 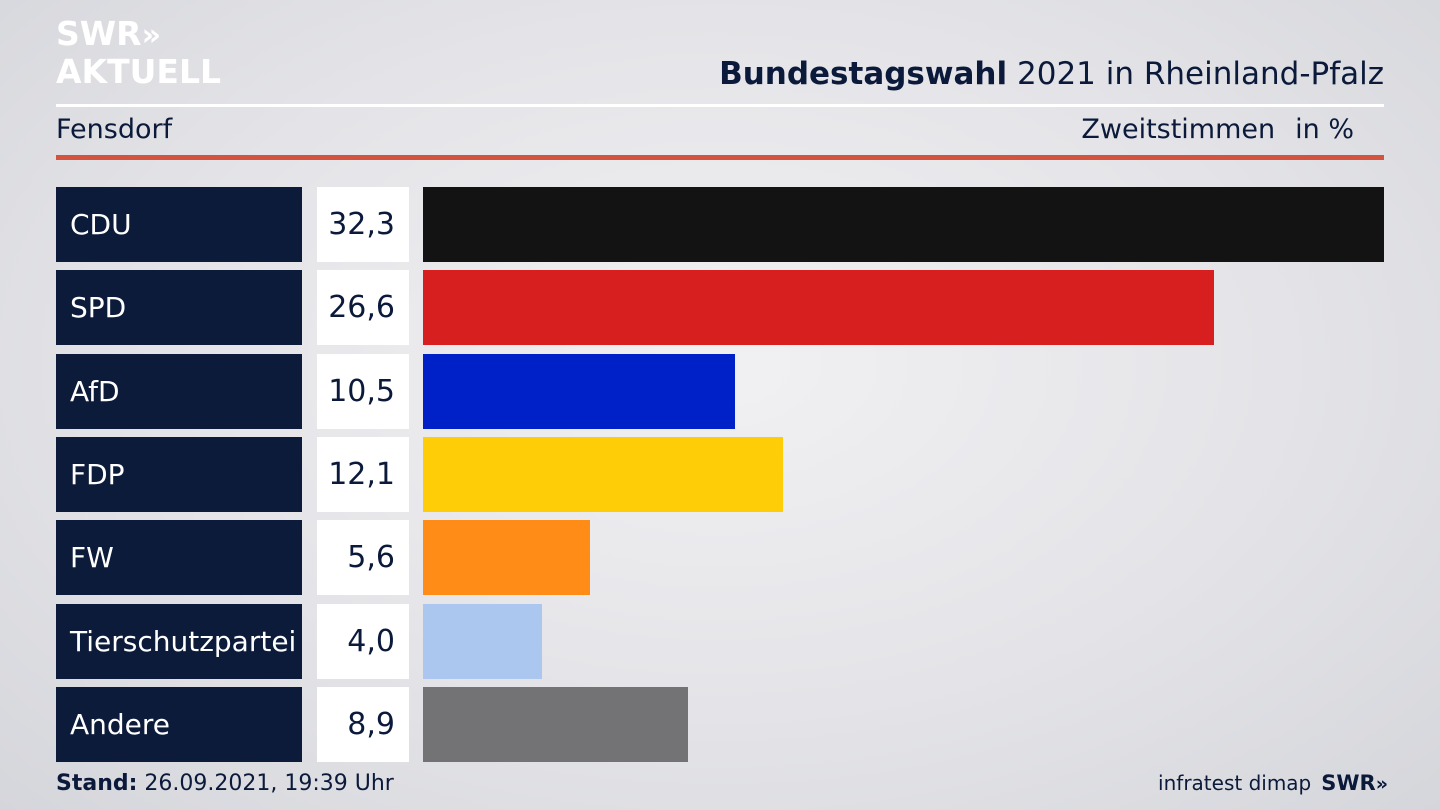 I want to click on bar-row: CDU 32,3, so click(x=720, y=224).